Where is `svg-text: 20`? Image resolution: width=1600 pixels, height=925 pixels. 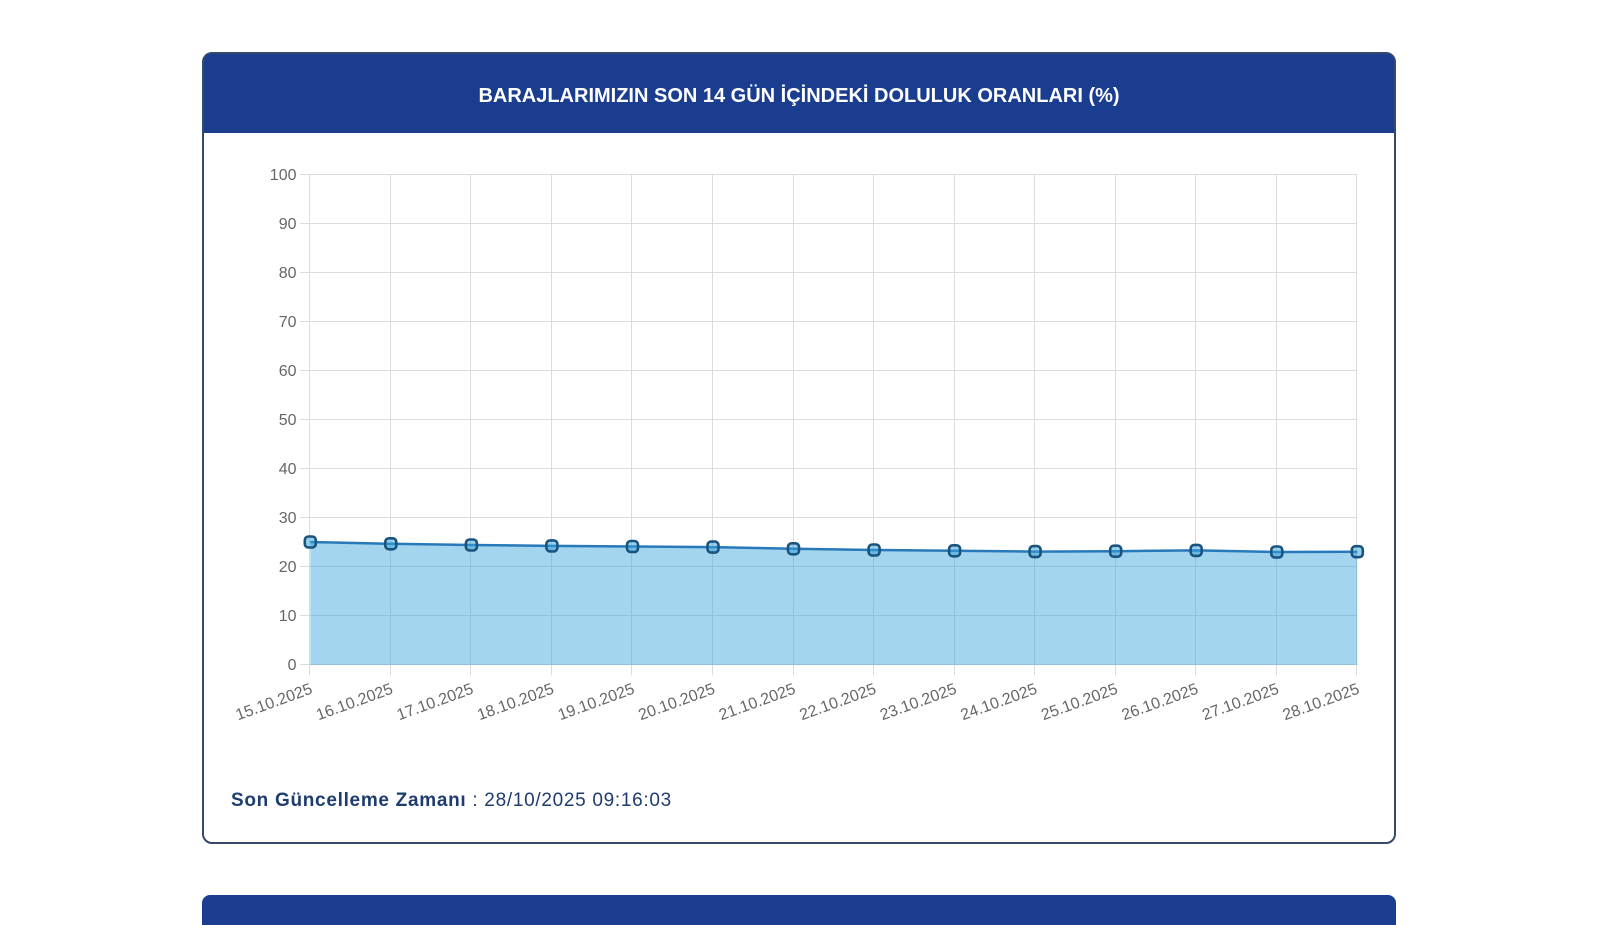 svg-text: 20 is located at coordinates (288, 567).